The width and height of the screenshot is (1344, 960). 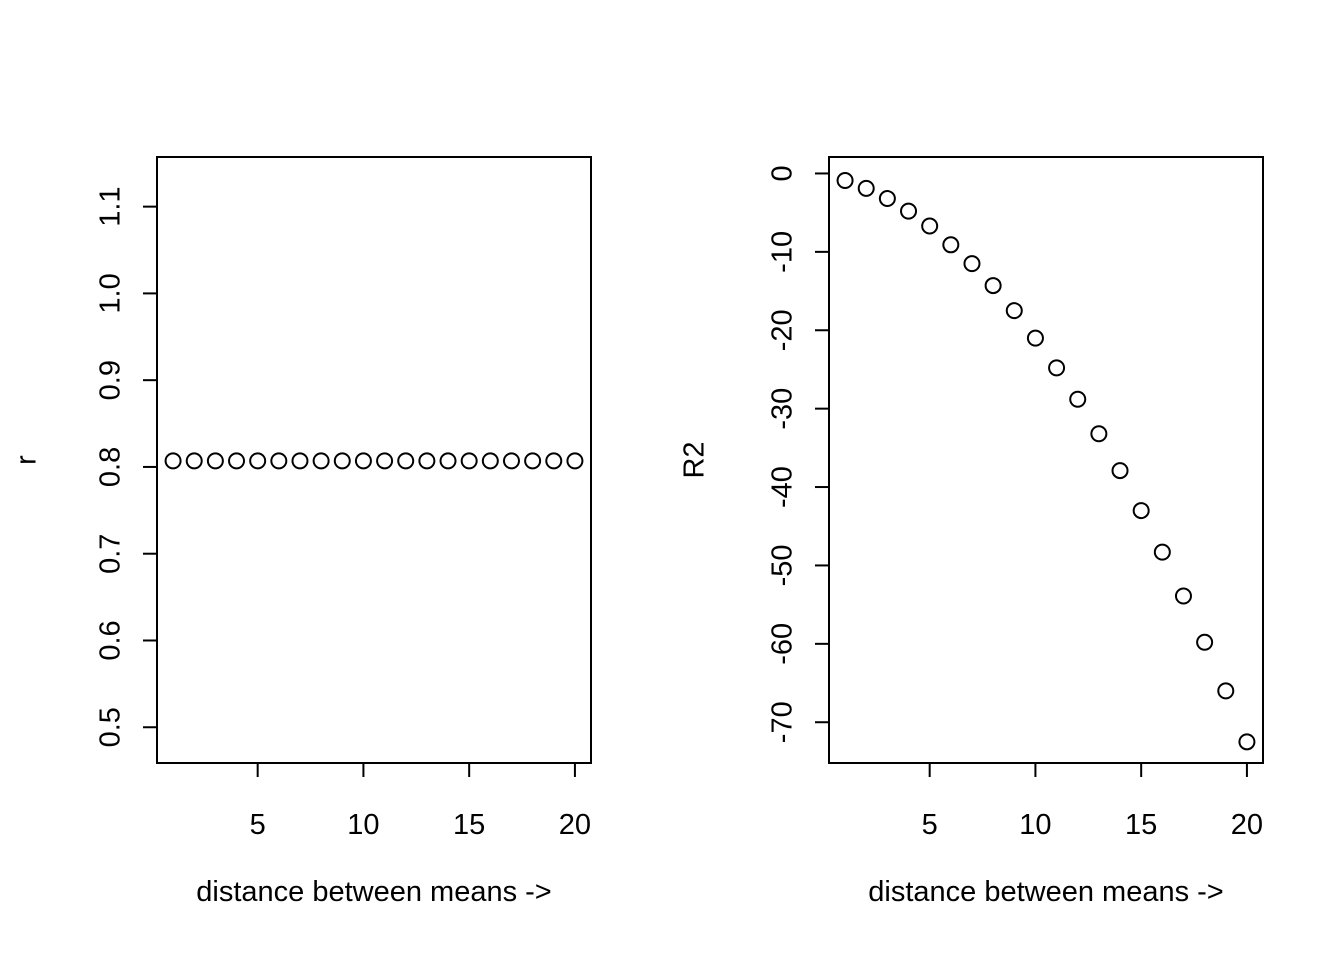 I want to click on y-axis-label: R2, so click(x=695, y=459).